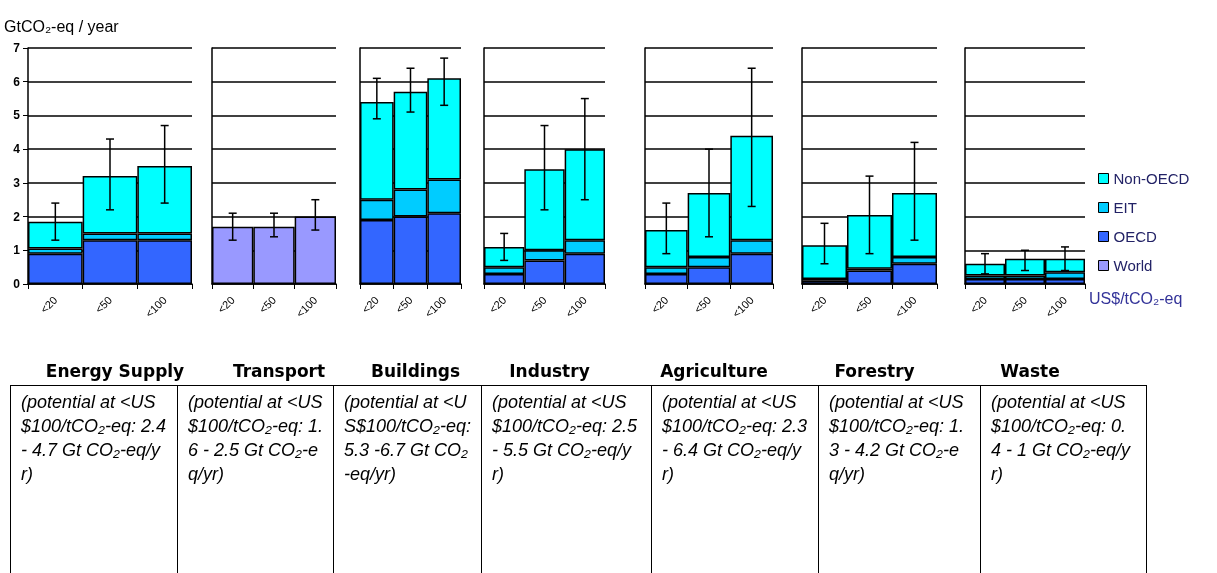 This screenshot has height=573, width=1217. I want to click on text: Transport, so click(279, 370).